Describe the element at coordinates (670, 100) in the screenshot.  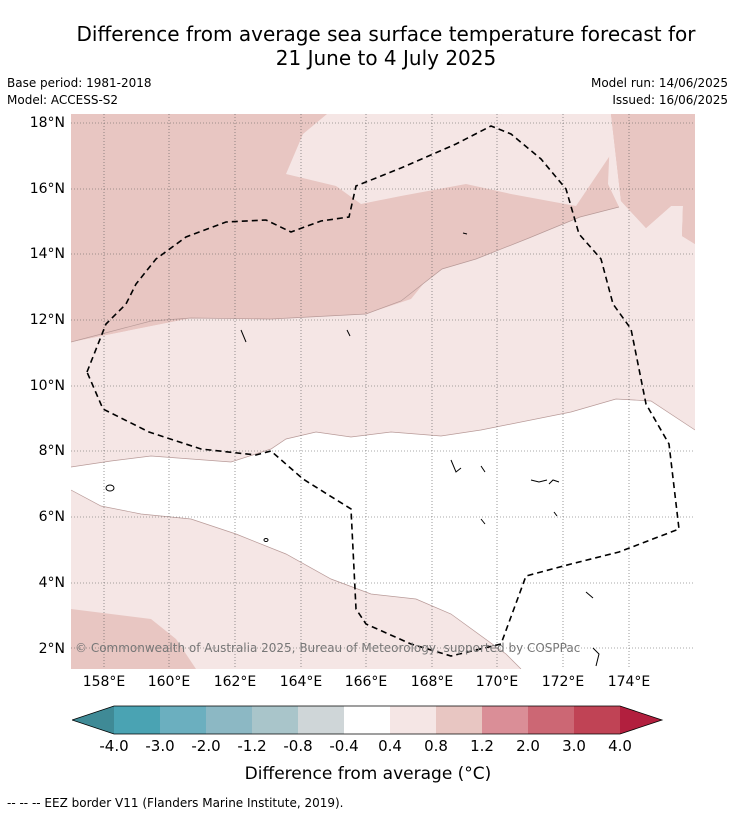
I see `issued-date: Issued: 16/06/2025` at that location.